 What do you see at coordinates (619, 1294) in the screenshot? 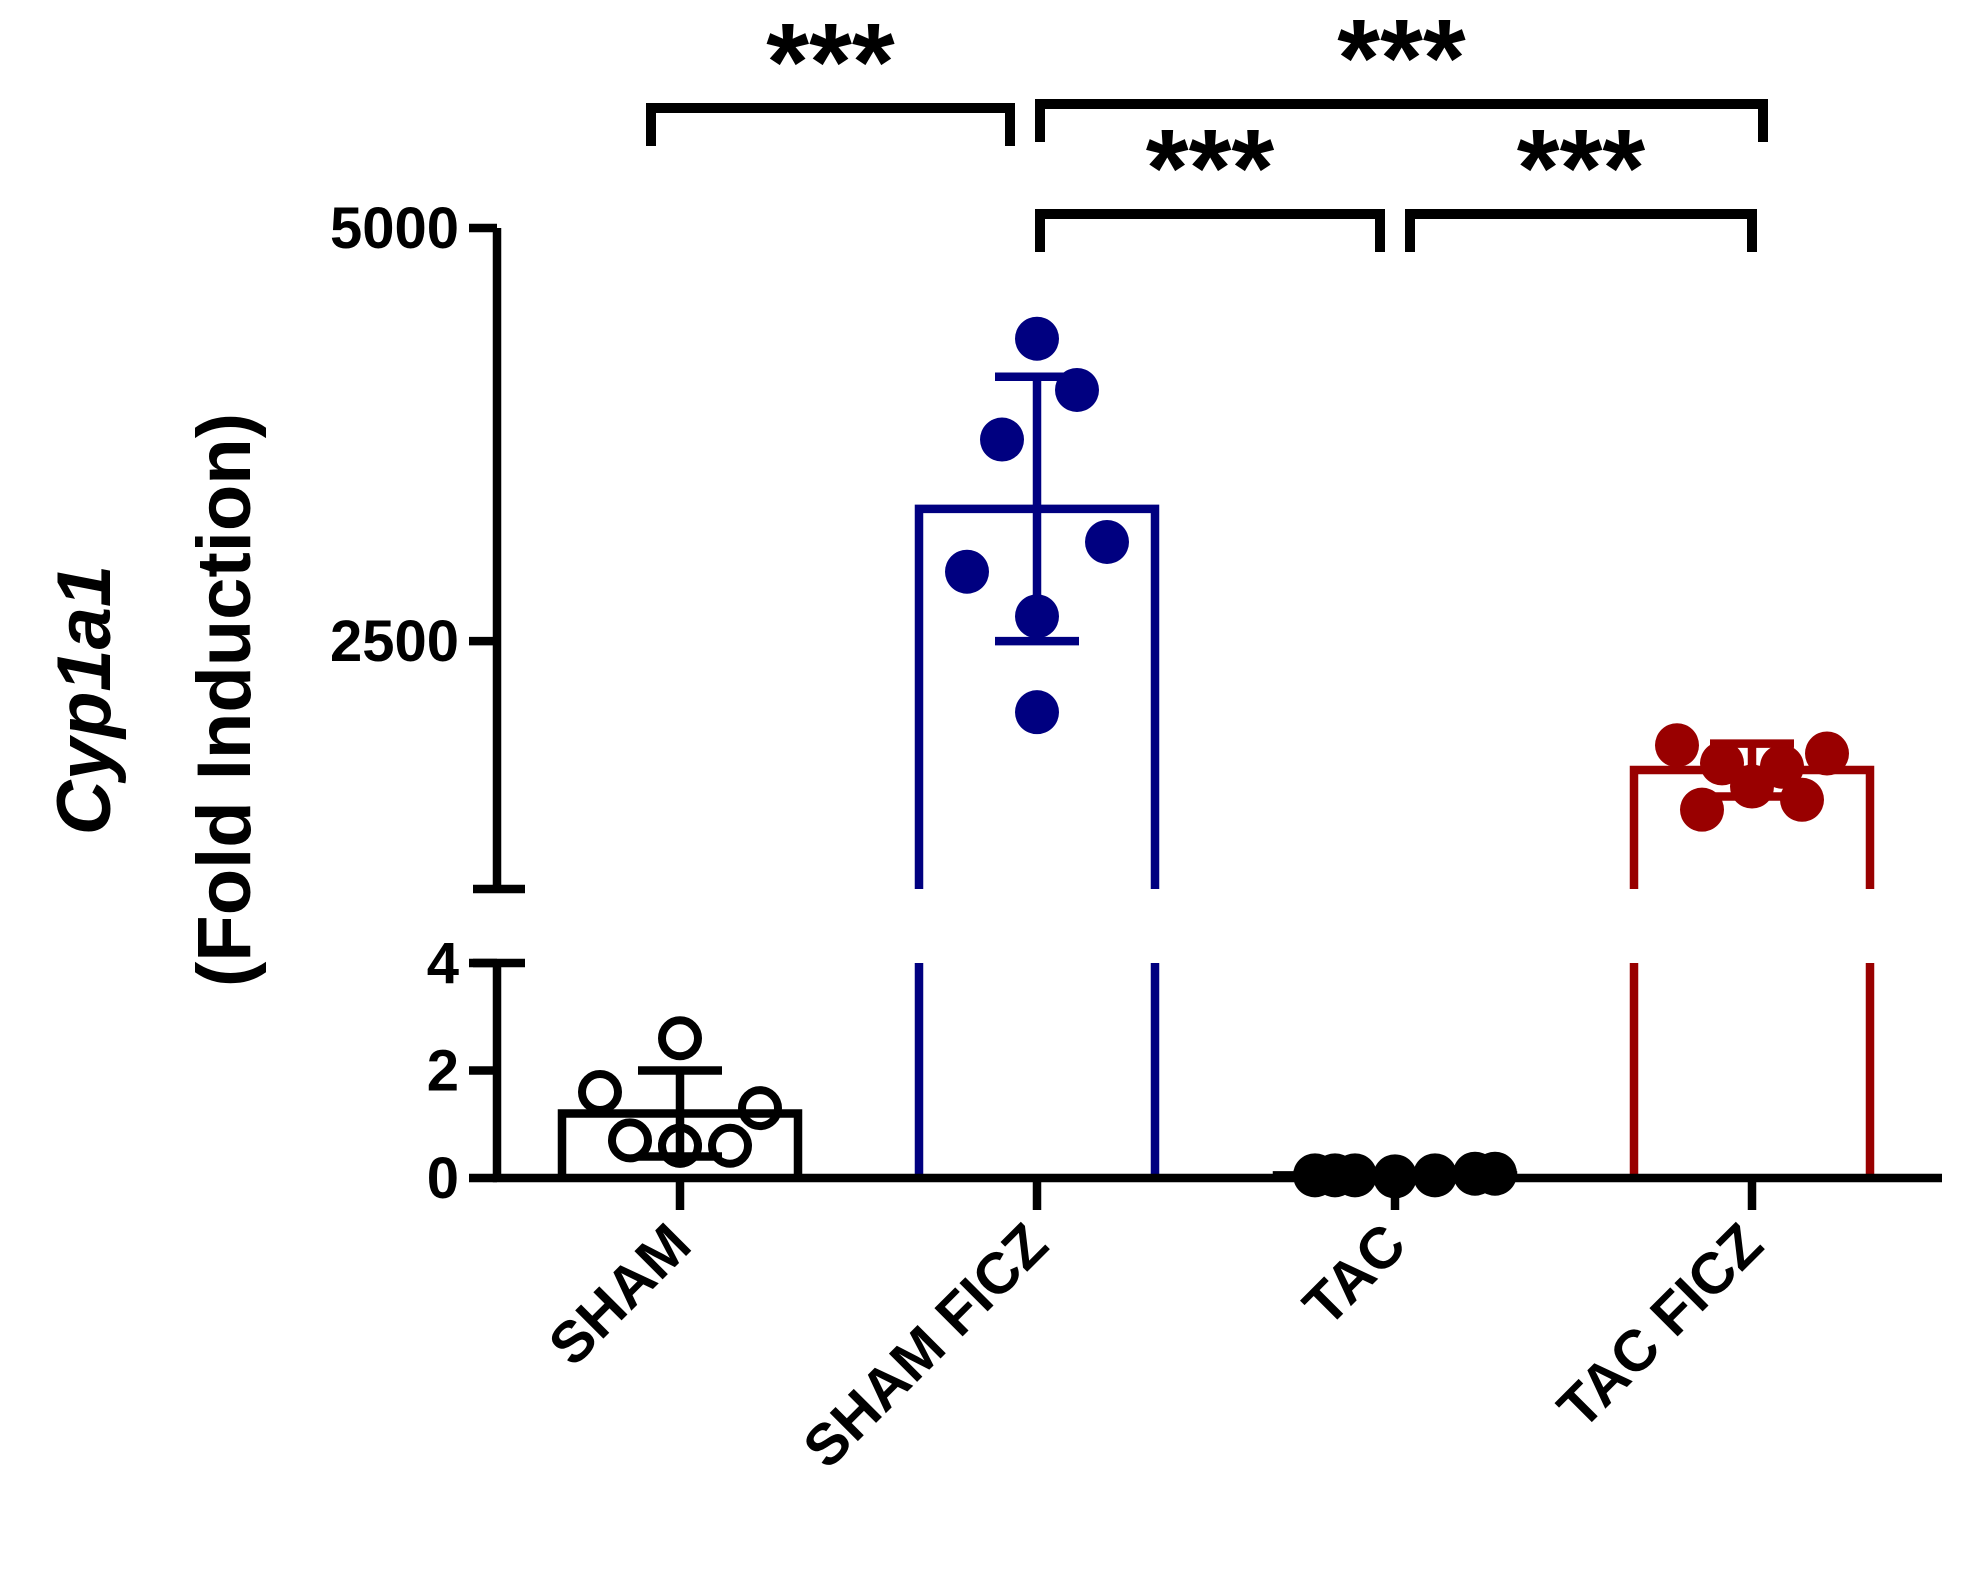
I see `x-tick-label: SHAM` at bounding box center [619, 1294].